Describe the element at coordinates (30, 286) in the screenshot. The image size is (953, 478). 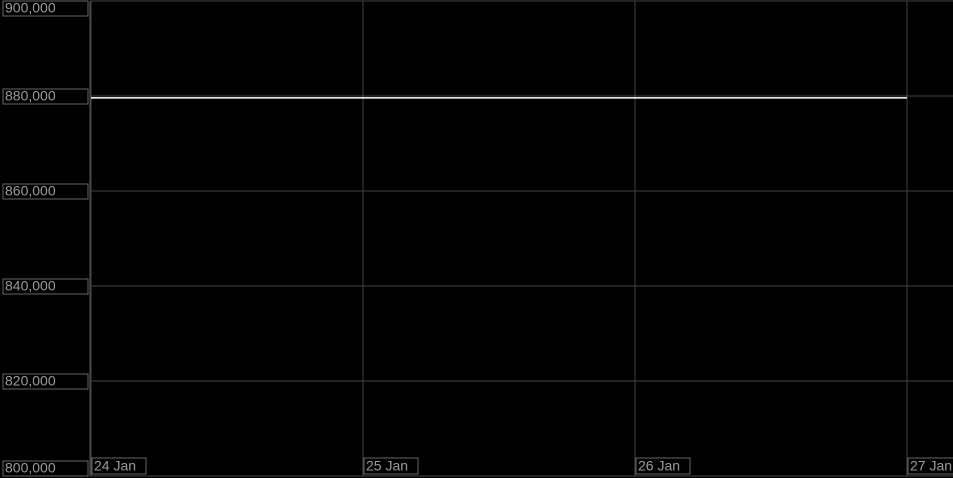
I see `y-tick-label: 840,000` at that location.